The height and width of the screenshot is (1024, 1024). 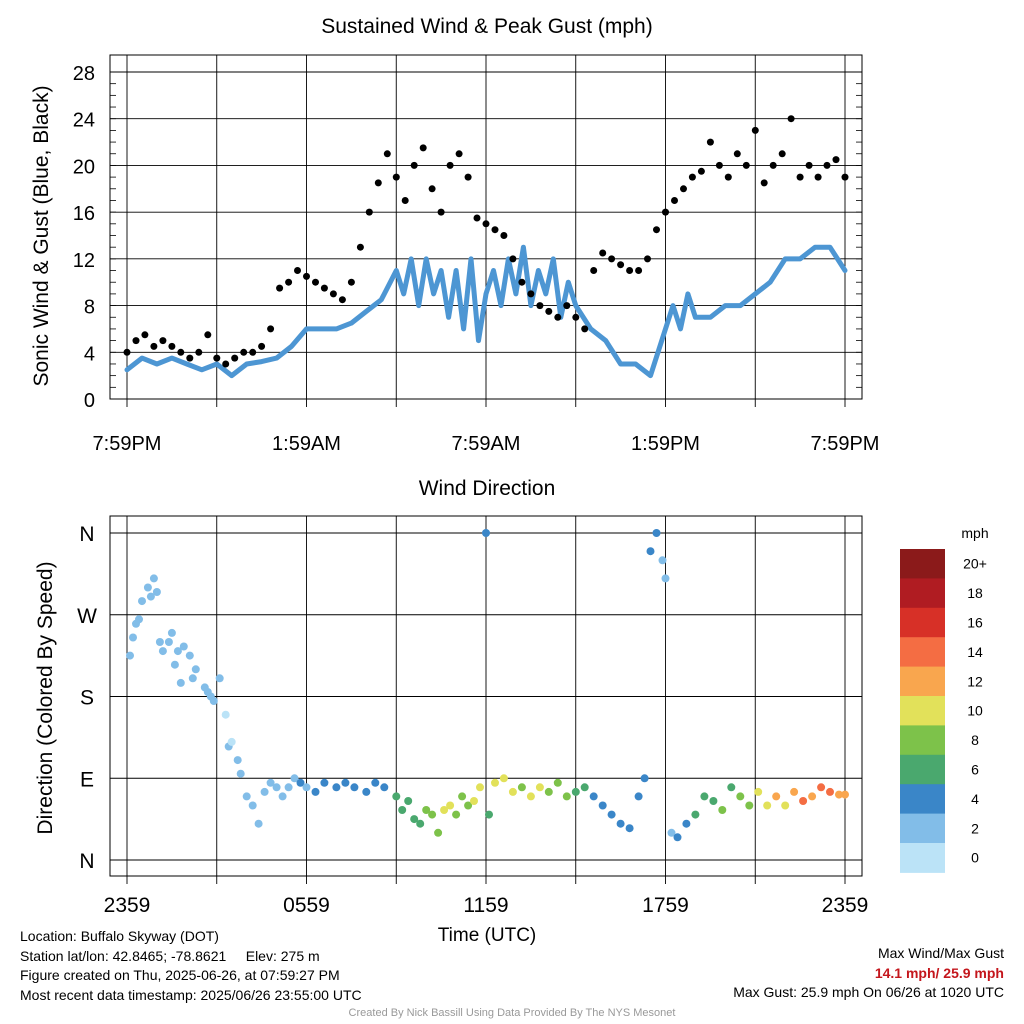 What do you see at coordinates (86, 861) in the screenshot?
I see `bottom-ytick-label: N` at bounding box center [86, 861].